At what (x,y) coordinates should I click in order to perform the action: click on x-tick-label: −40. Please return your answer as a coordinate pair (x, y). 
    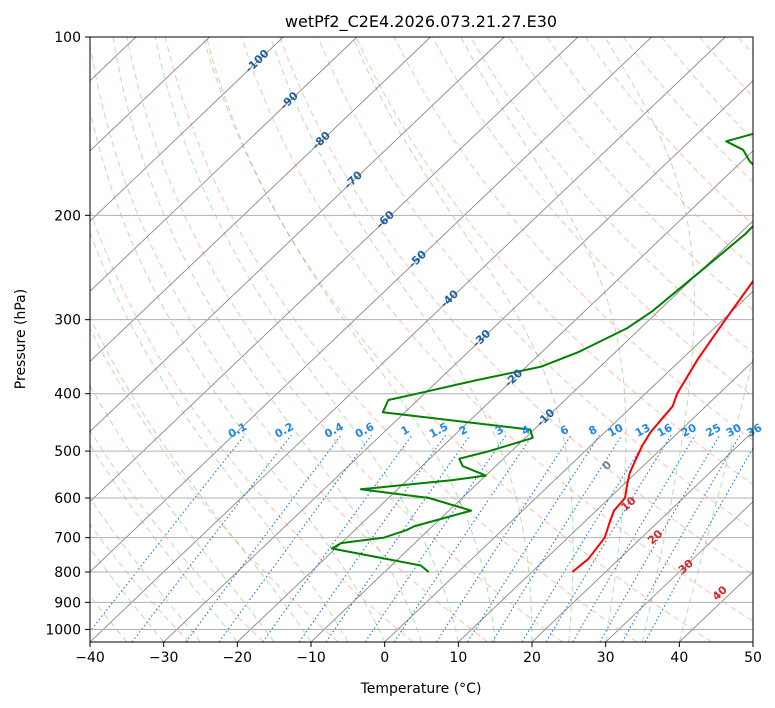
    Looking at the image, I should click on (90, 658).